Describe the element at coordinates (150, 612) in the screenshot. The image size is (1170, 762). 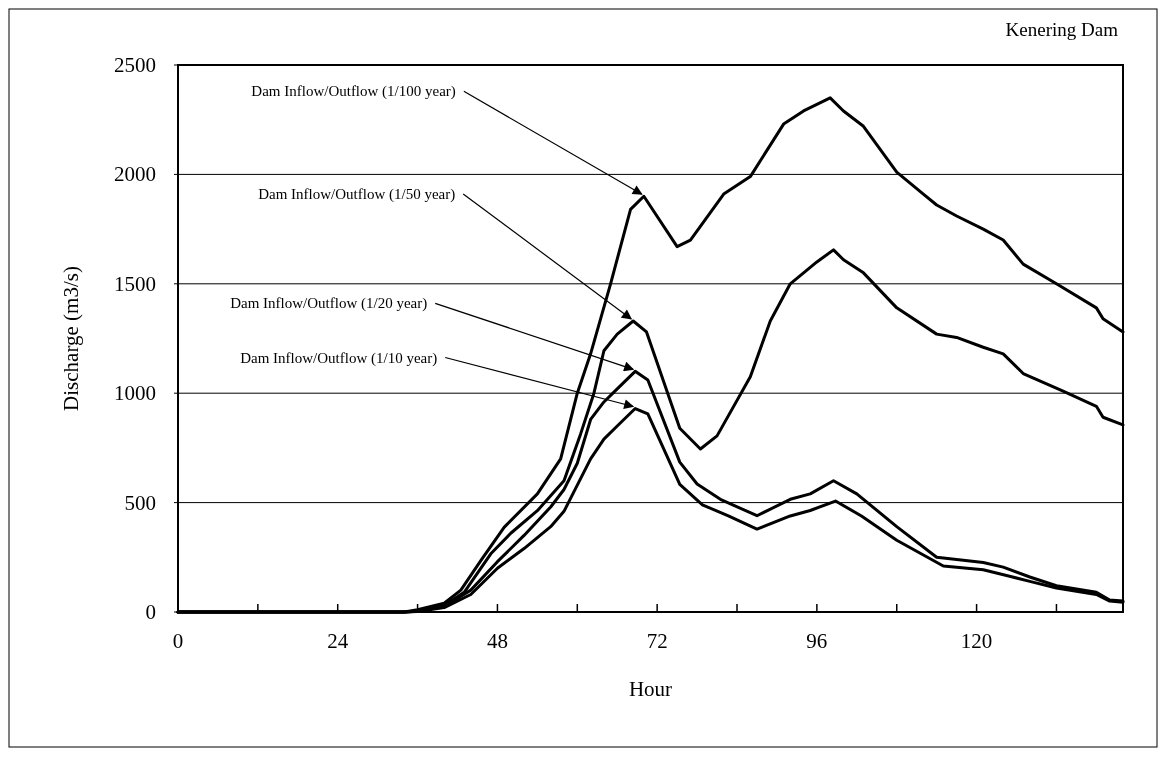
I see `y-tick-label: 0` at that location.